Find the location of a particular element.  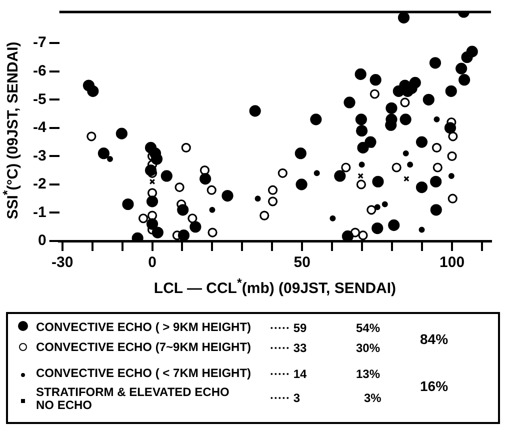

y-tick-label: -4 is located at coordinates (39, 127).